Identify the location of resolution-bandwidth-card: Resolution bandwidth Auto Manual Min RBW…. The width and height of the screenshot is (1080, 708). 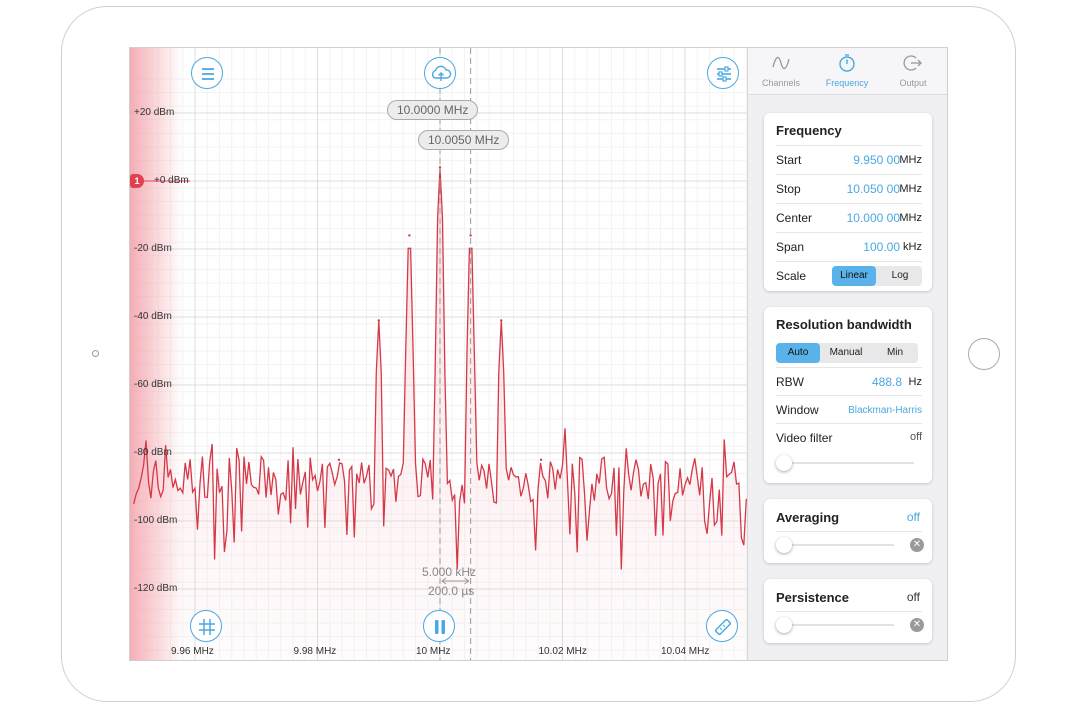
(848, 395).